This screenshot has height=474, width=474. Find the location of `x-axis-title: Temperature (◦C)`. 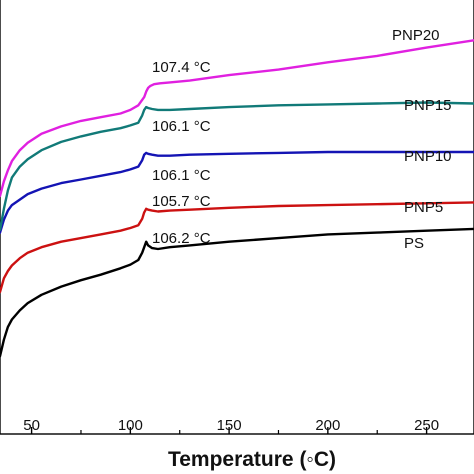

x-axis-title: Temperature (◦C) is located at coordinates (252, 459).